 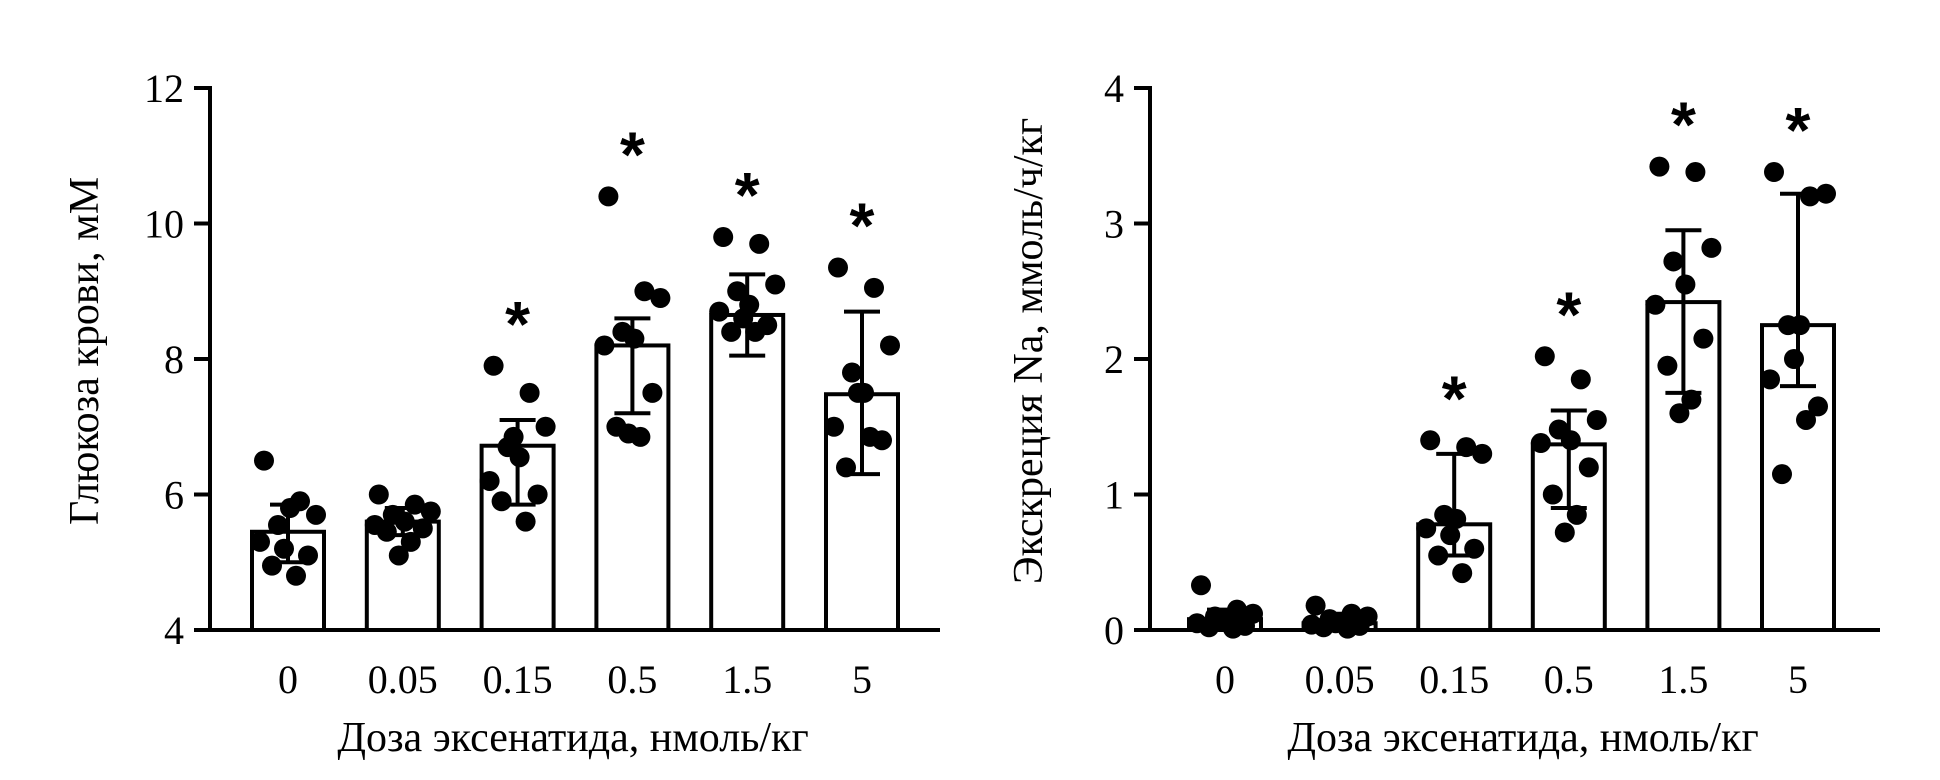 I want to click on y-tick-label: 2, so click(x=1114, y=359).